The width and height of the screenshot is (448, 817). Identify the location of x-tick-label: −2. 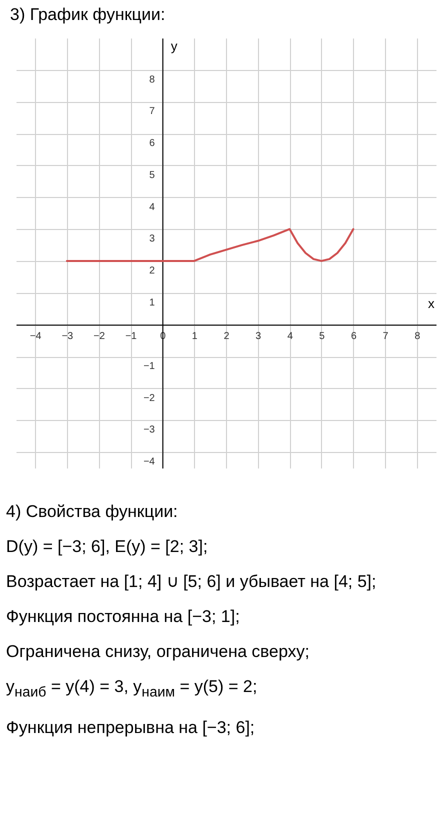
(100, 336).